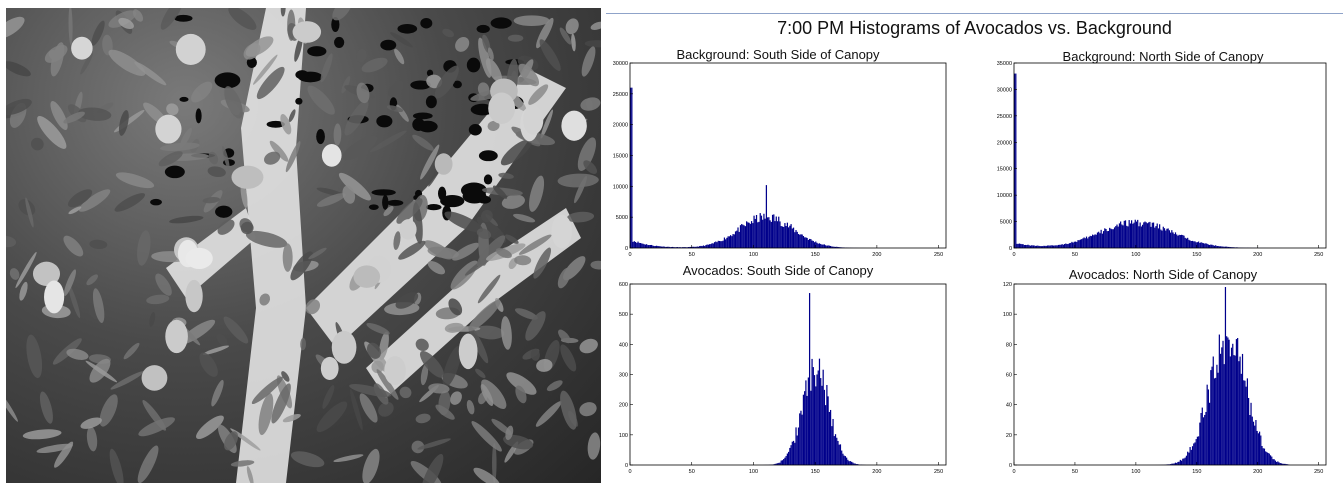 This screenshot has height=488, width=1343. What do you see at coordinates (623, 436) in the screenshot?
I see `y-tick-label: 100` at bounding box center [623, 436].